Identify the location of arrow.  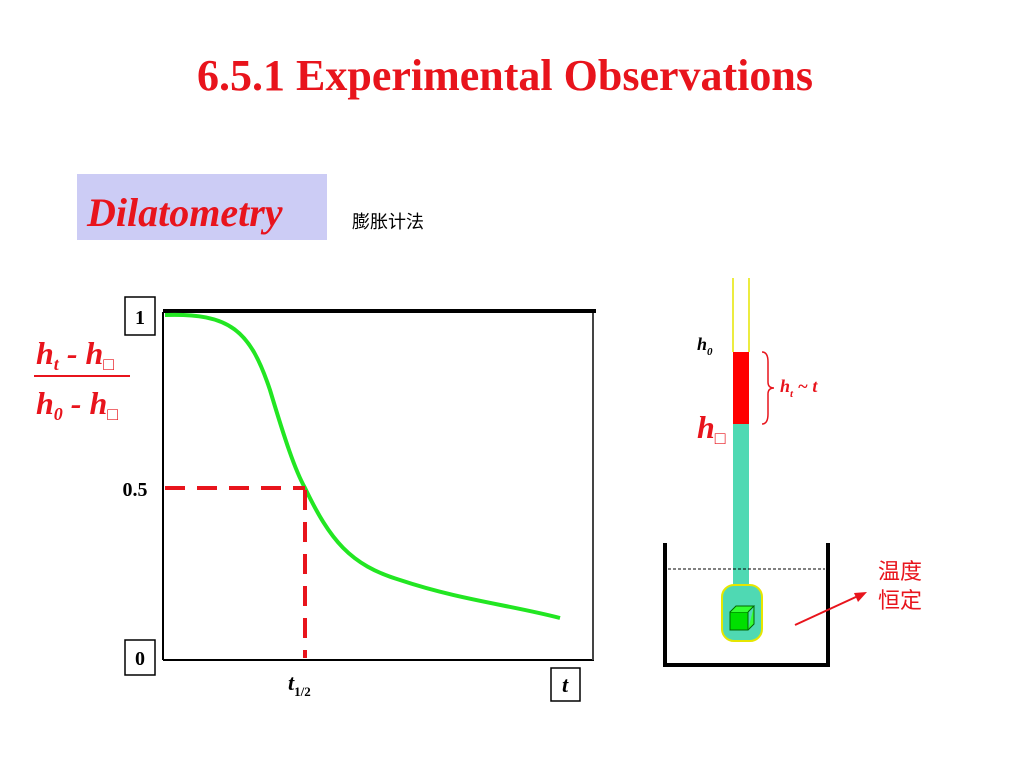
(826, 610).